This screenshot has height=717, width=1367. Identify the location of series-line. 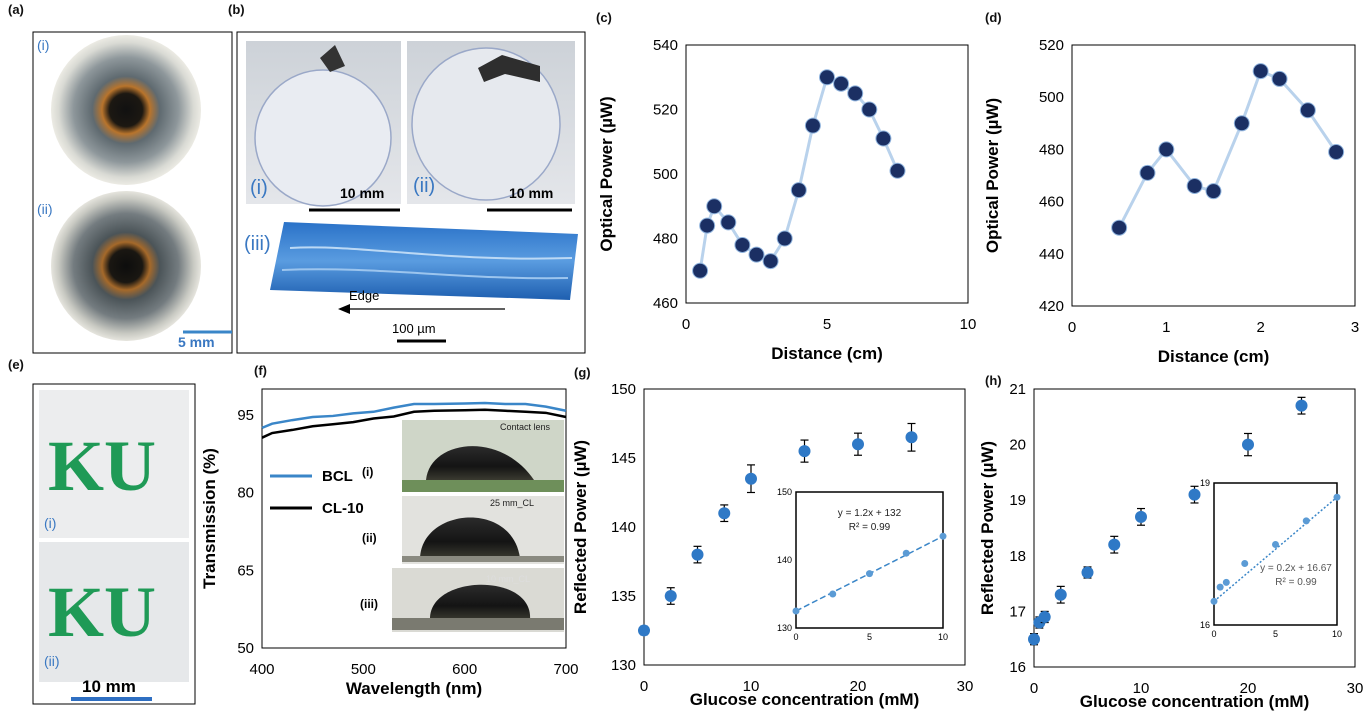
(1227, 149).